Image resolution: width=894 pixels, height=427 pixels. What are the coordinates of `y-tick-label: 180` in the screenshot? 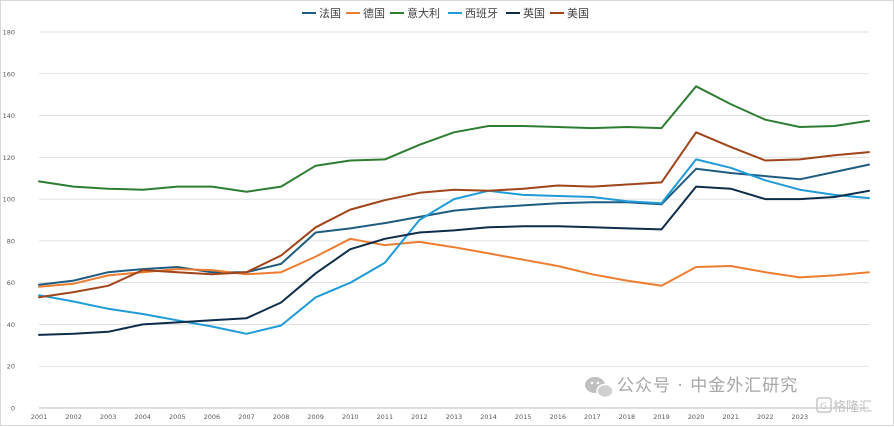 It's located at (9, 33).